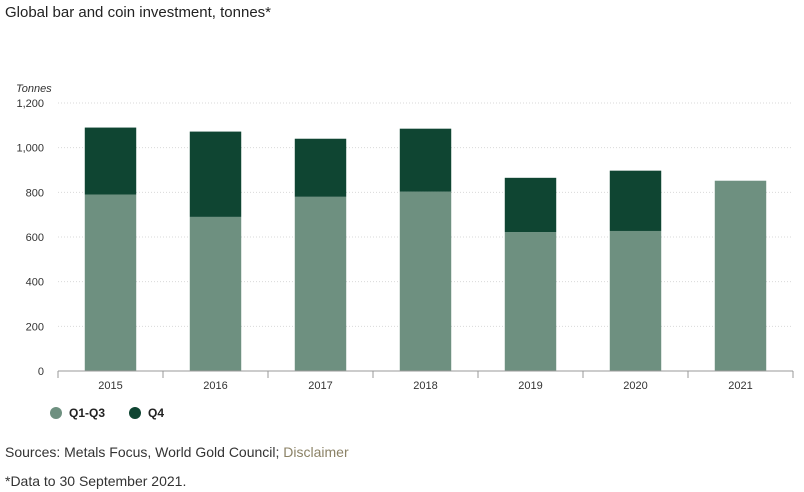 Image resolution: width=804 pixels, height=492 pixels. I want to click on x-tick-label: 2017, so click(320, 386).